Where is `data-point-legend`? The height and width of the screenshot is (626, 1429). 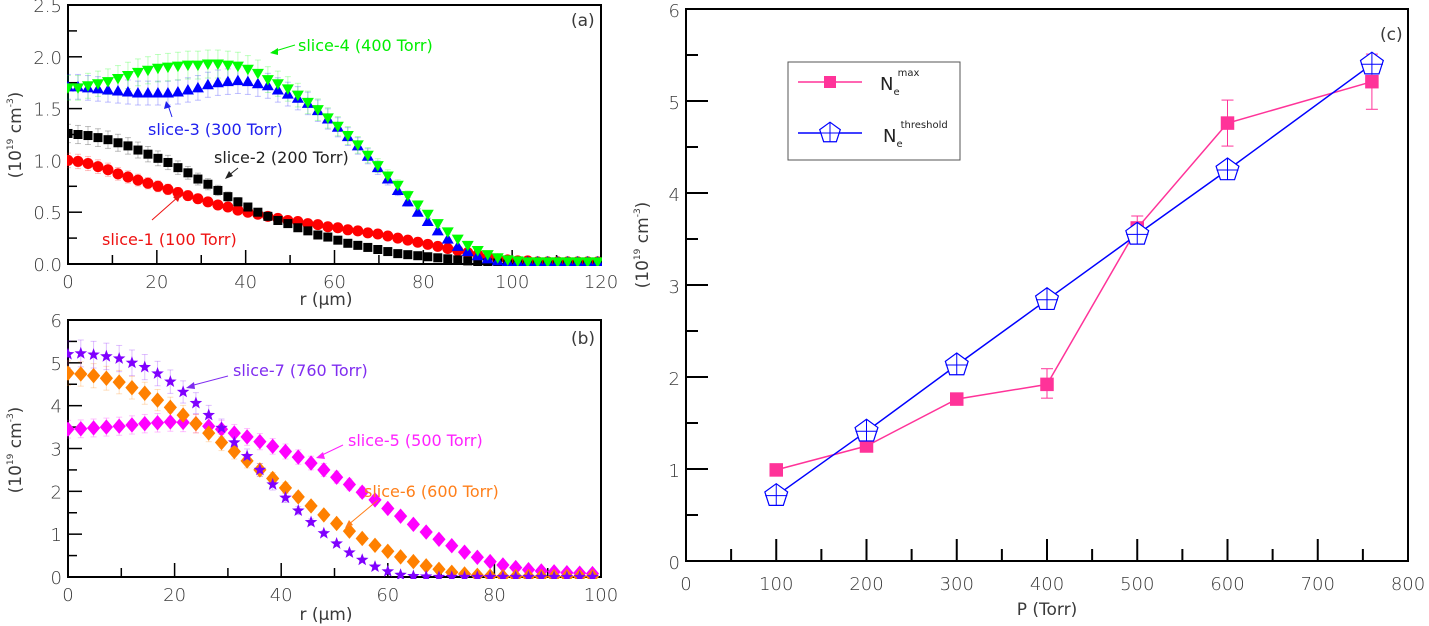
data-point-legend is located at coordinates (830, 132).